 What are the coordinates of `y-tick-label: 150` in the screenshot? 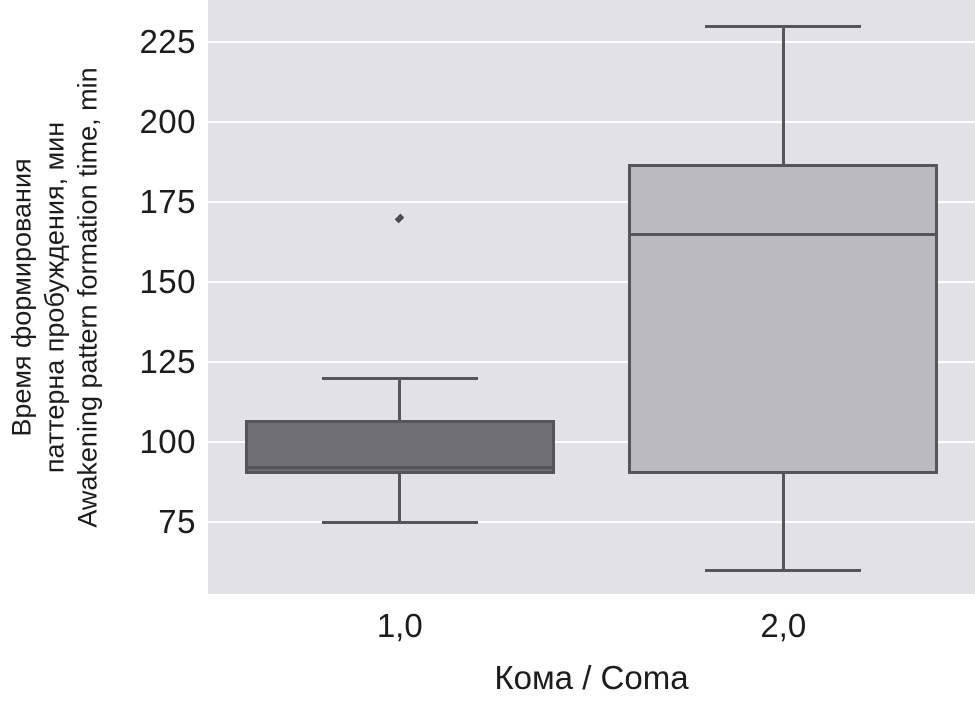 It's located at (167, 281).